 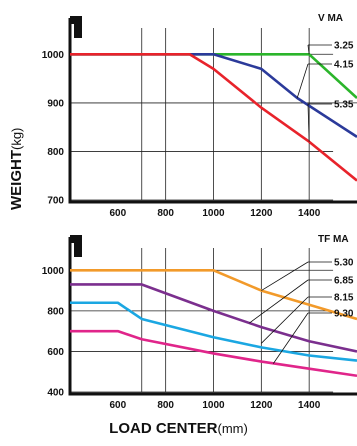 What do you see at coordinates (330, 18) in the screenshot?
I see `chart-title: V MA` at bounding box center [330, 18].